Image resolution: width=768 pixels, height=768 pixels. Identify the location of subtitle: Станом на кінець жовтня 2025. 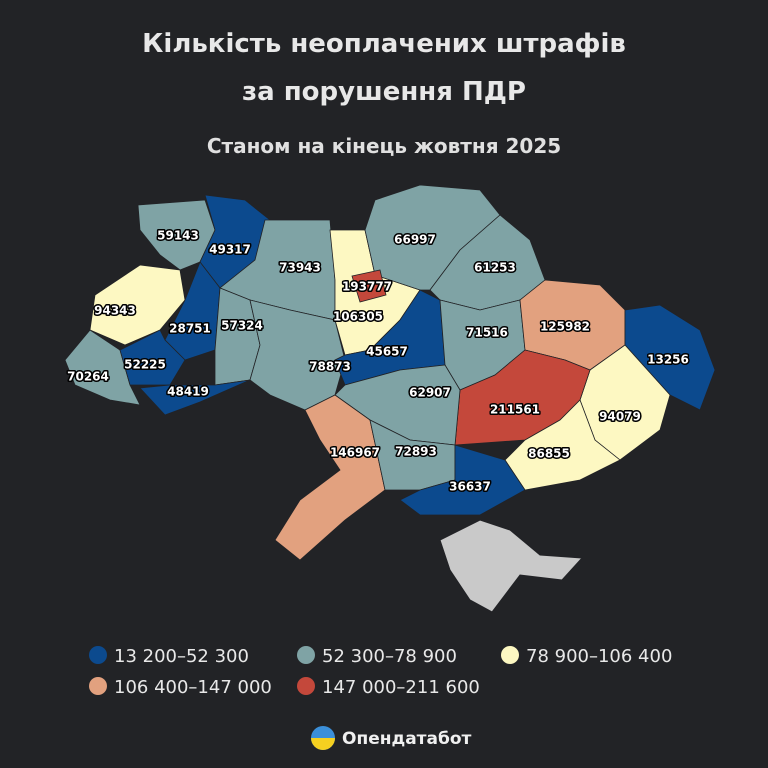
(384, 146).